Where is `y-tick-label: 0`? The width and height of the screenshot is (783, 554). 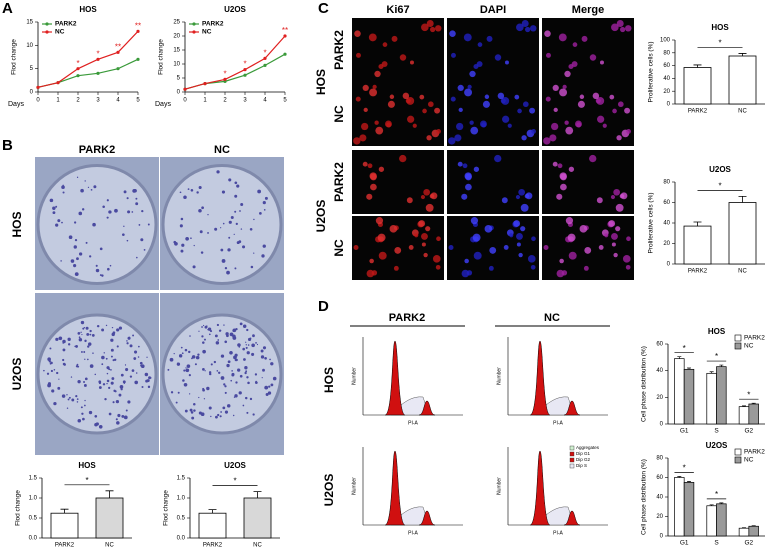
y-tick-label: 0 is located at coordinates (669, 265).